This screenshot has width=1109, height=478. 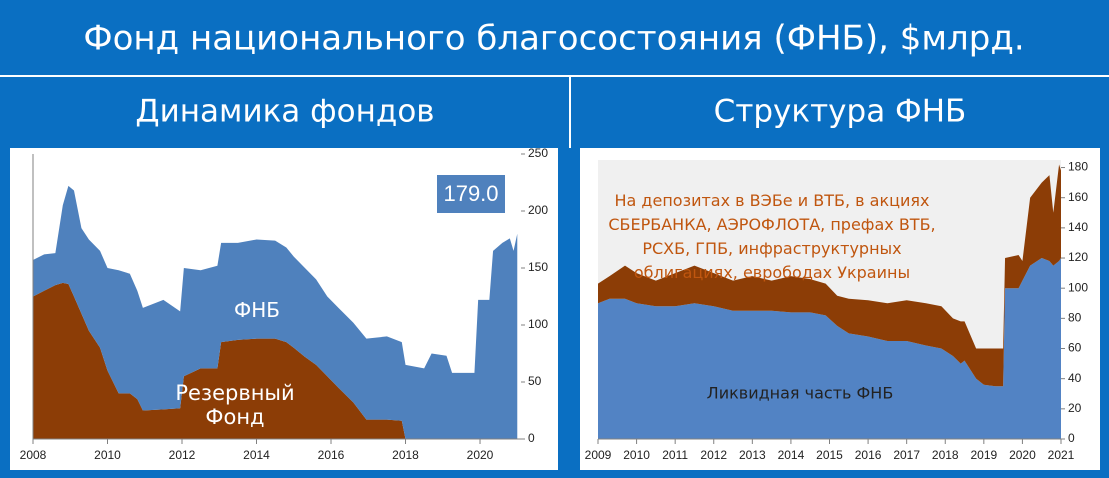 What do you see at coordinates (1078, 257) in the screenshot?
I see `y-tick-label: 120` at bounding box center [1078, 257].